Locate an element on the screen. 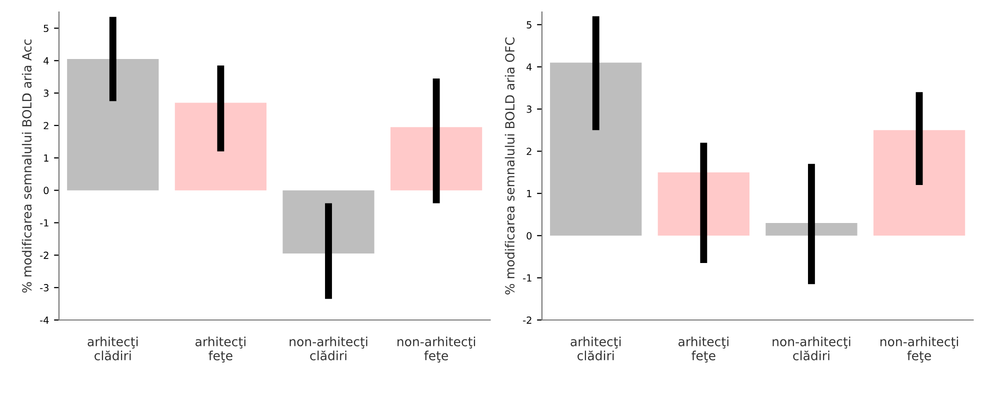 The height and width of the screenshot is (400, 983). y-tick-label: -3 is located at coordinates (44, 288).